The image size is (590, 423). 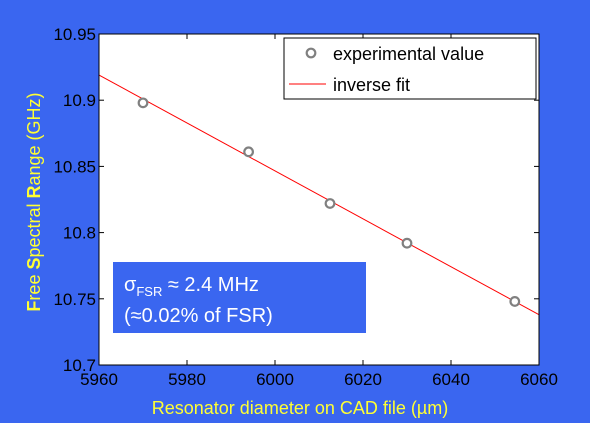 What do you see at coordinates (539, 379) in the screenshot?
I see `x-tick-label: 6060` at bounding box center [539, 379].